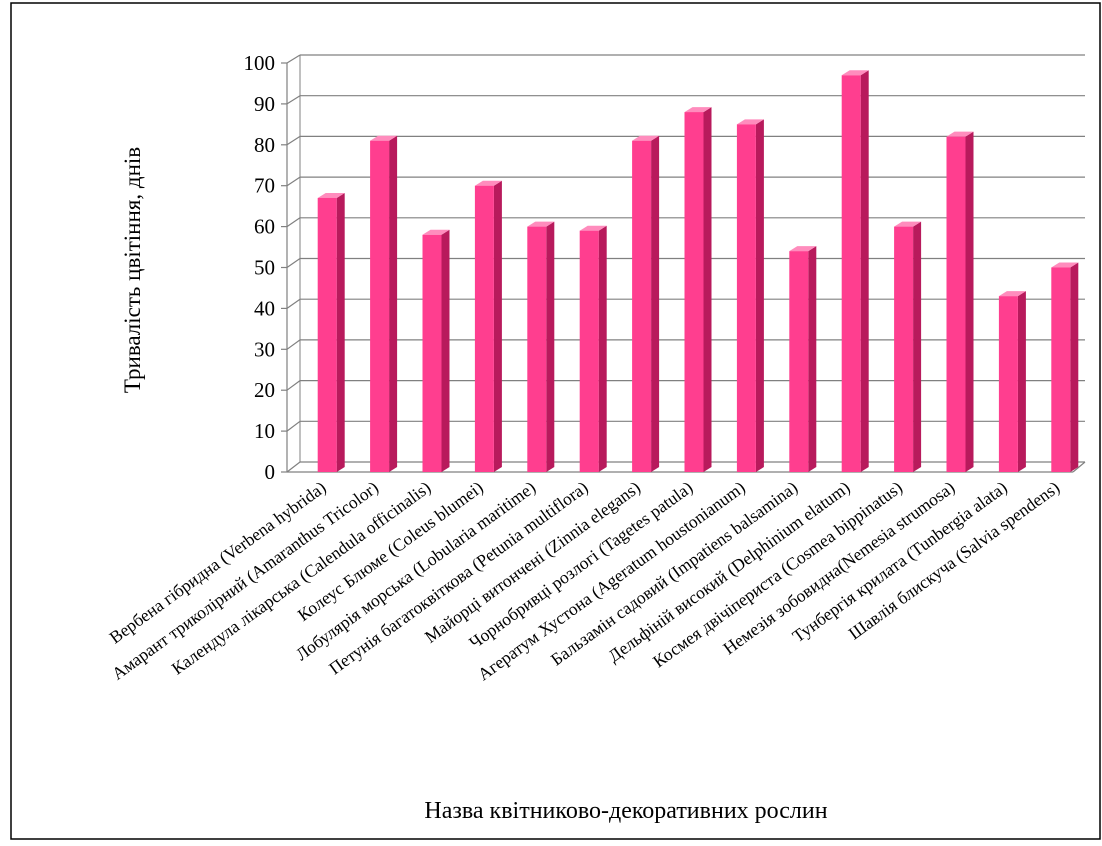 Image resolution: width=1102 pixels, height=846 pixels. I want to click on y-axis-title: Тривалість цвітіння, днів, so click(132, 270).